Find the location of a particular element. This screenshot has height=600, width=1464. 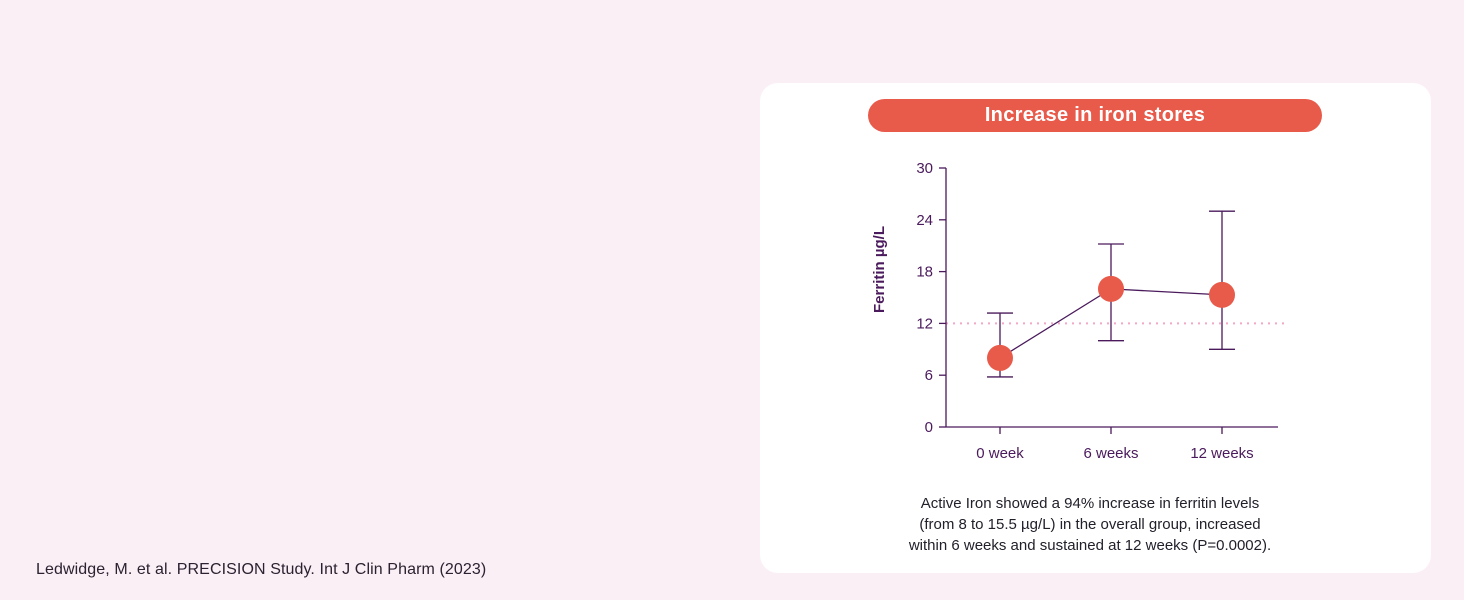

y-tick-label: 18 is located at coordinates (924, 272).